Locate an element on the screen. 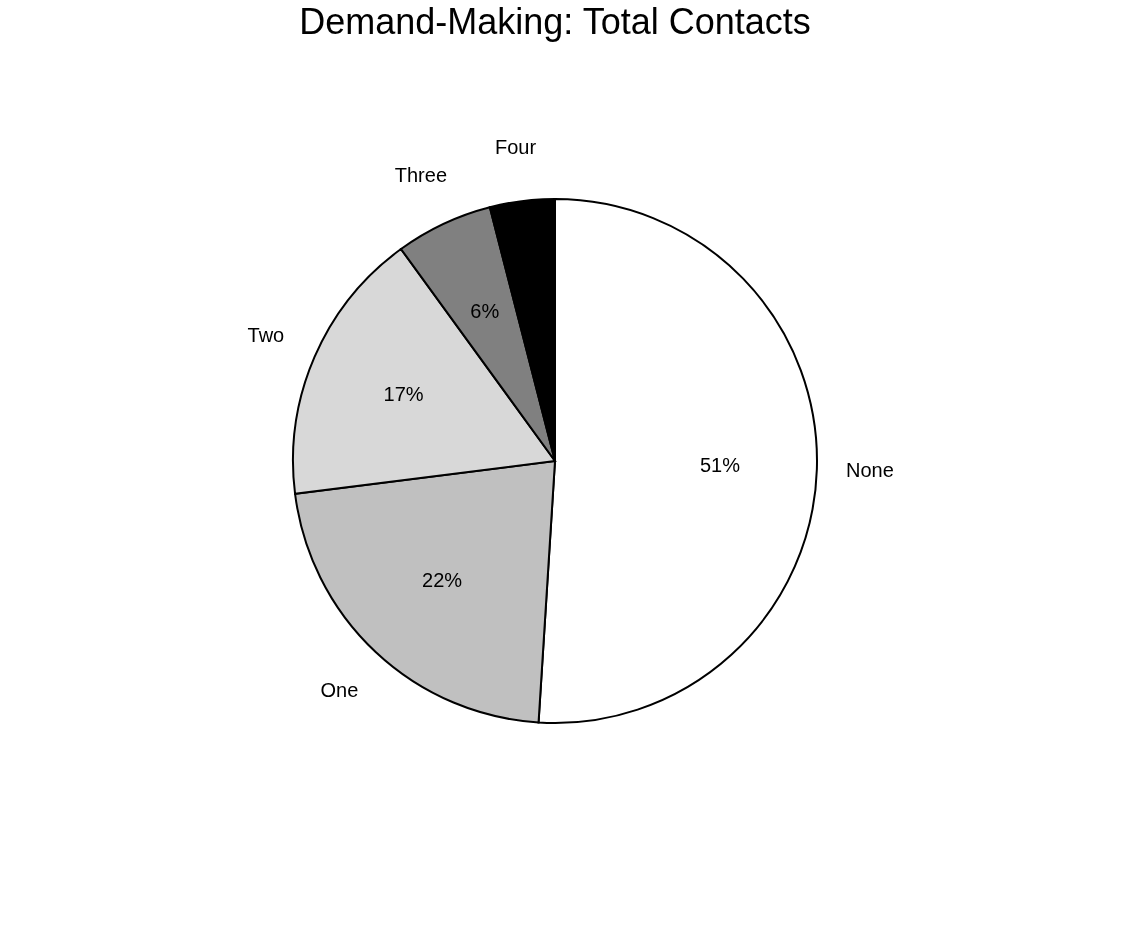 This screenshot has width=1148, height=926. data-label: 22% is located at coordinates (442, 580).